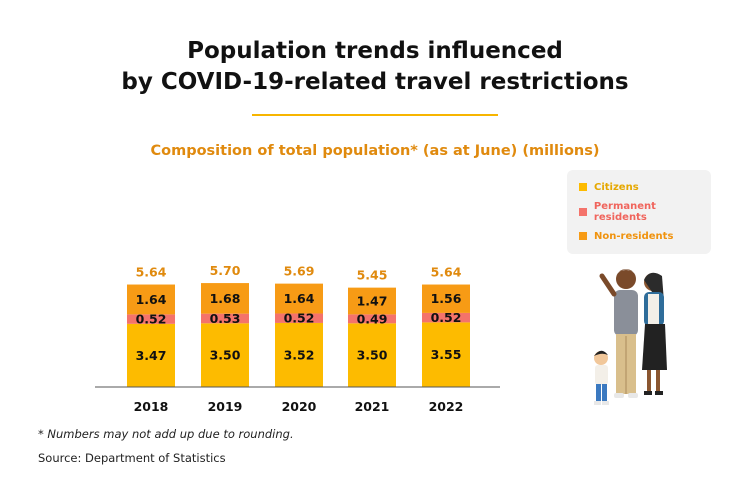 Image resolution: width=750 pixels, height=500 pixels. What do you see at coordinates (630, 337) in the screenshot?
I see `family-illustration` at bounding box center [630, 337].